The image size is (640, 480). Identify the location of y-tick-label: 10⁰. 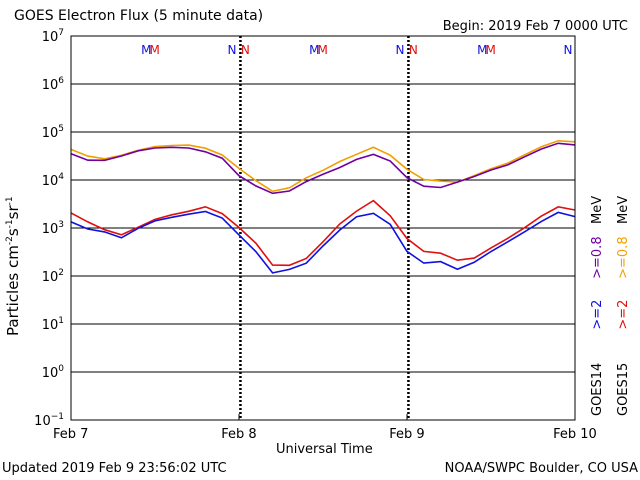
(53, 372).